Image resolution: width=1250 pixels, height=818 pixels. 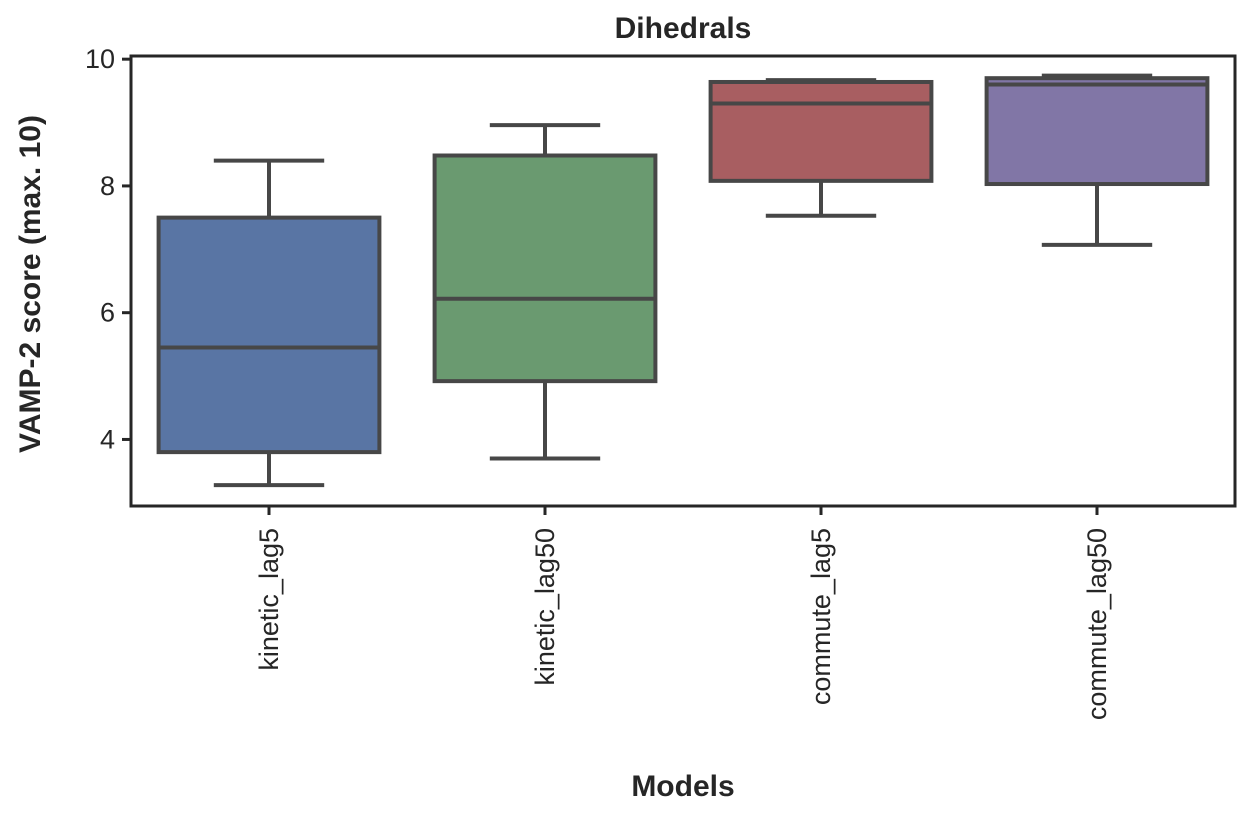 I want to click on box-kinetic_lag5, so click(x=269, y=323).